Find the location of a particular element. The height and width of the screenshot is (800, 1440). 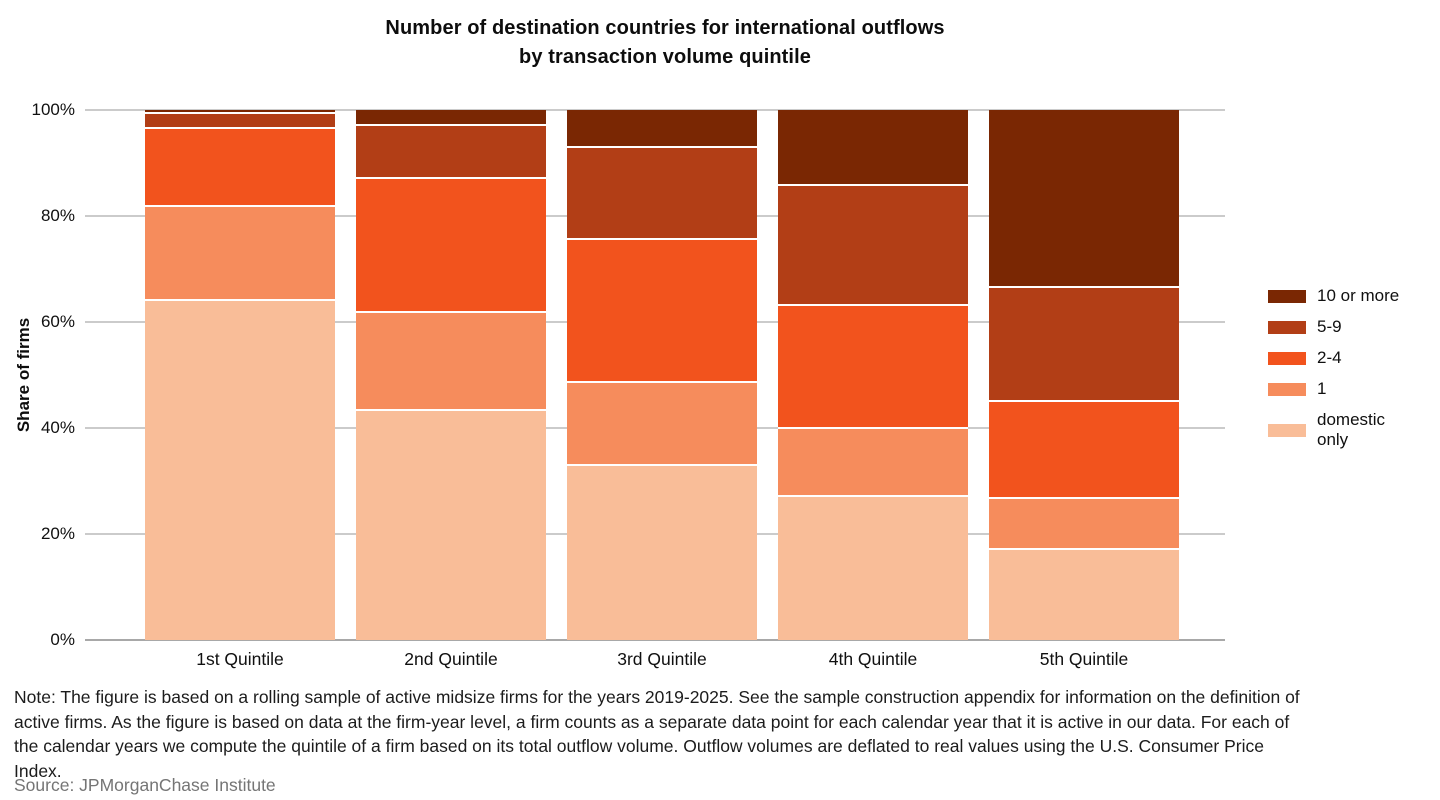

gridline-100pct is located at coordinates (655, 110).